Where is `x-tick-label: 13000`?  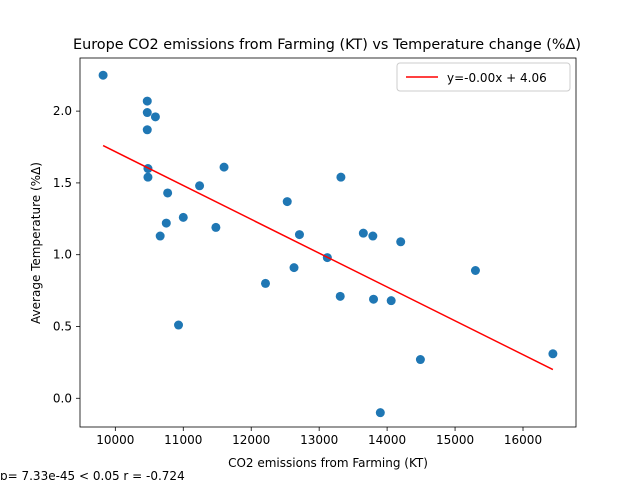 x-tick-label: 13000 is located at coordinates (319, 440).